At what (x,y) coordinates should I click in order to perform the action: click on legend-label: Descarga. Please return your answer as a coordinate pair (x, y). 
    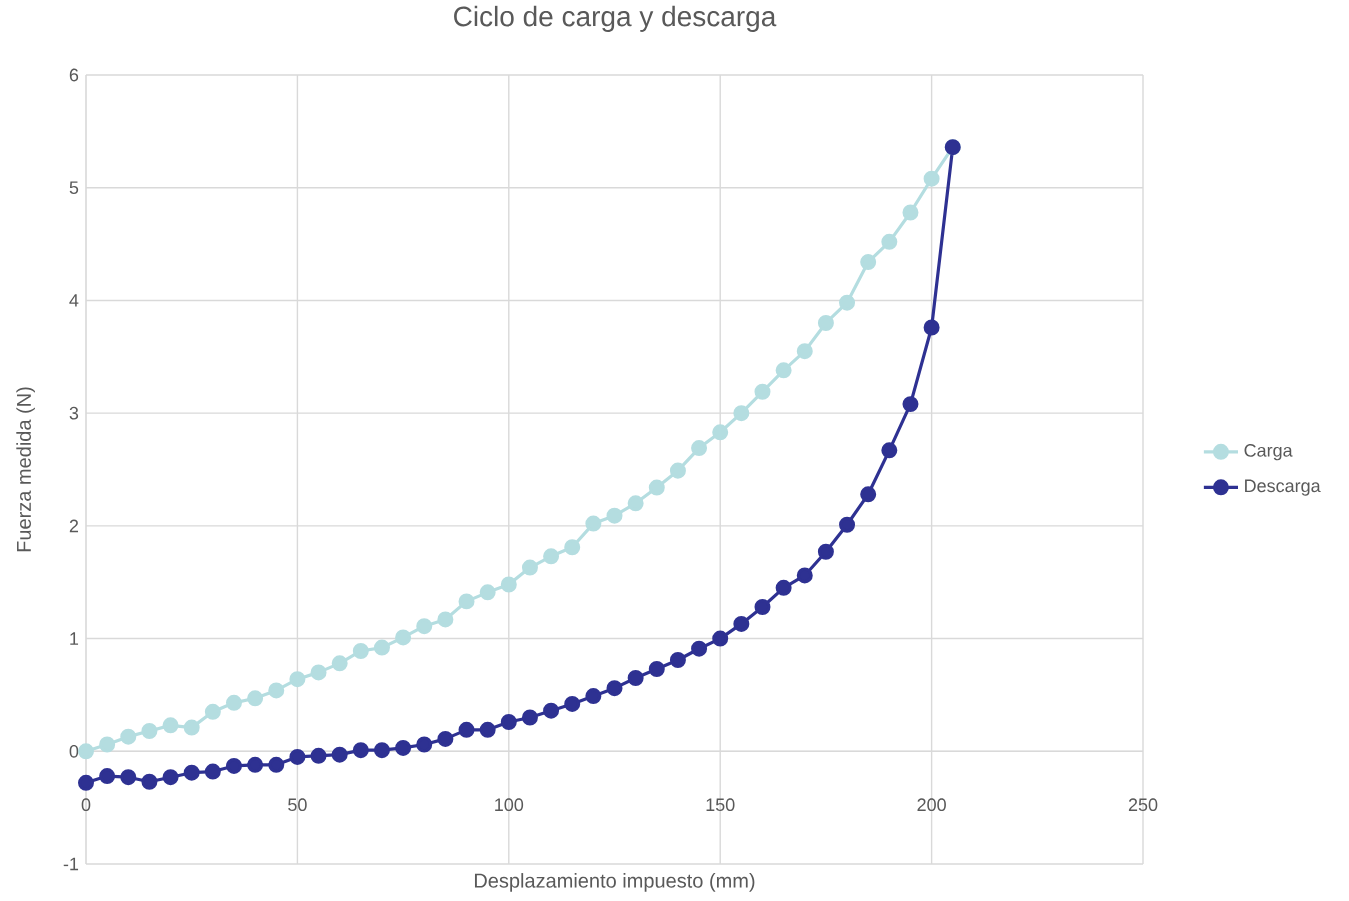
    Looking at the image, I should click on (1283, 487).